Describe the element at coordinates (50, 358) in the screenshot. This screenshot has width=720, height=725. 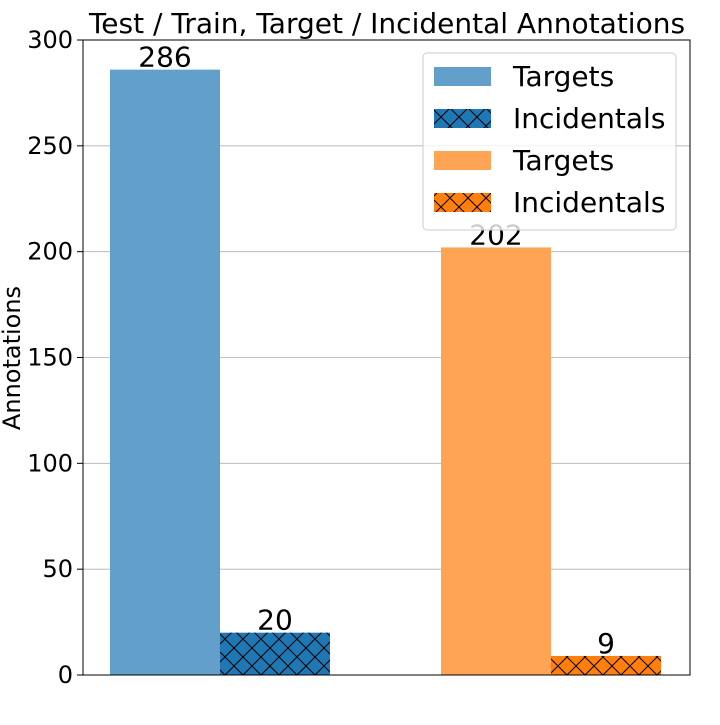
I see `y-tick-label: 150` at that location.